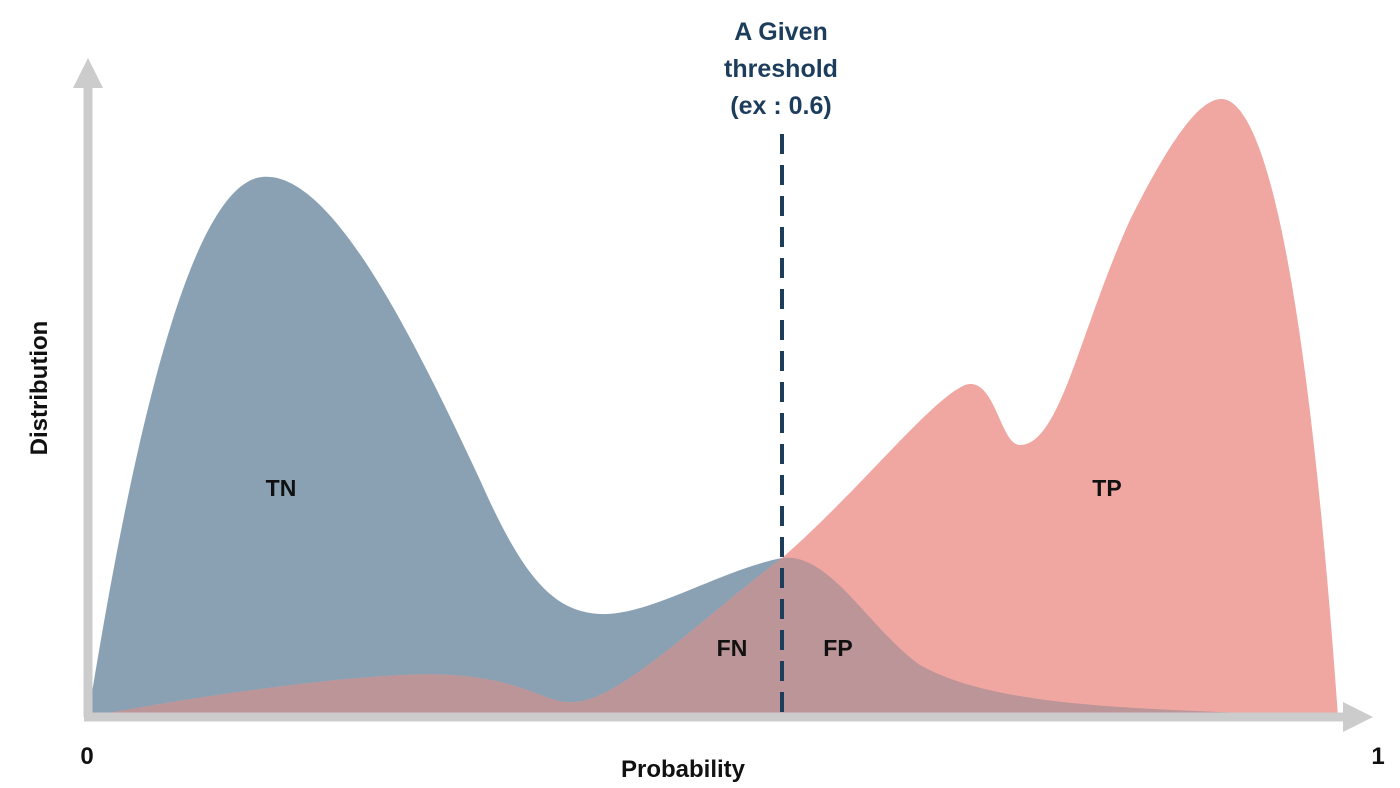 The width and height of the screenshot is (1400, 788). I want to click on region-label-tn: TN, so click(281, 488).